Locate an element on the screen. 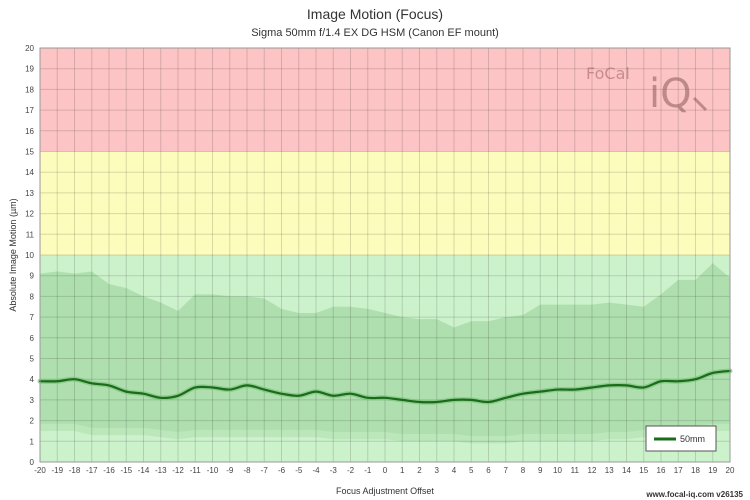  x-tick-label: -20 is located at coordinates (40, 470).